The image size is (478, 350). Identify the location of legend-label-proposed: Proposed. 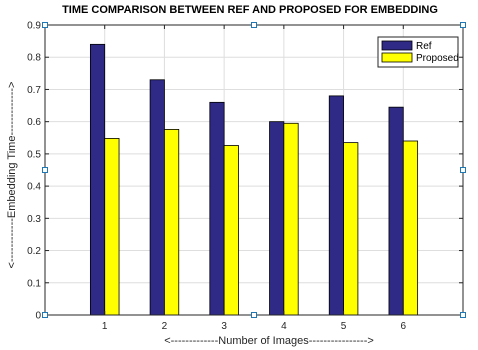
(437, 58).